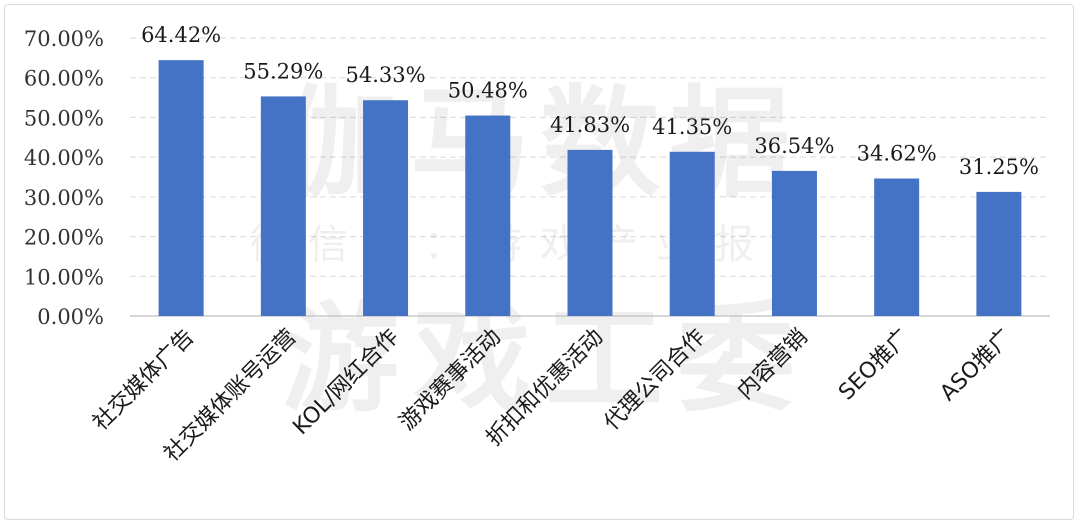 The image size is (1080, 526). Describe the element at coordinates (64, 79) in the screenshot. I see `y-tick-label: 60.00%` at that location.